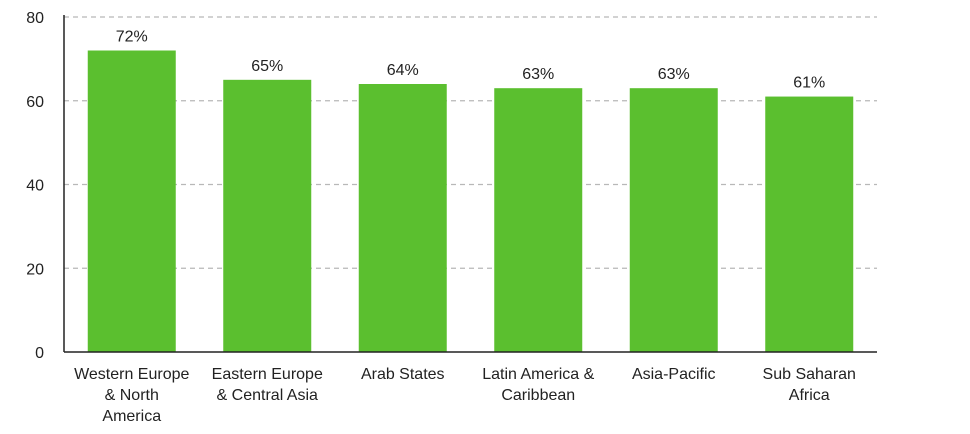 Image resolution: width=970 pixels, height=434 pixels. What do you see at coordinates (267, 66) in the screenshot?
I see `data-label: 65%` at bounding box center [267, 66].